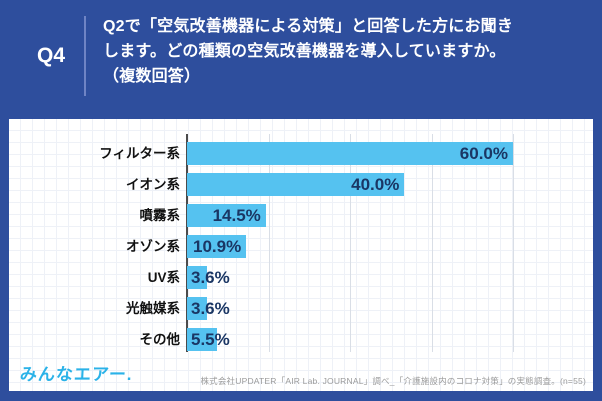 The image size is (602, 401). Describe the element at coordinates (301, 308) in the screenshot. I see `bar-row: 光触媒系 3.6%` at that location.